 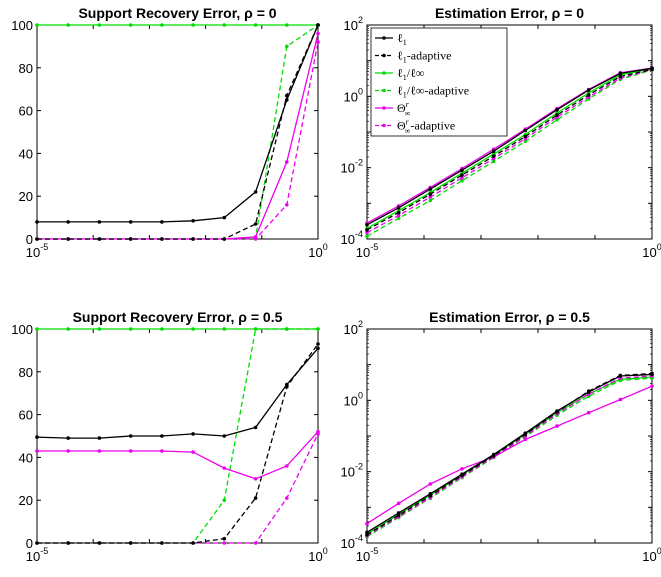 I want to click on series-linfa, so click(x=509, y=457).